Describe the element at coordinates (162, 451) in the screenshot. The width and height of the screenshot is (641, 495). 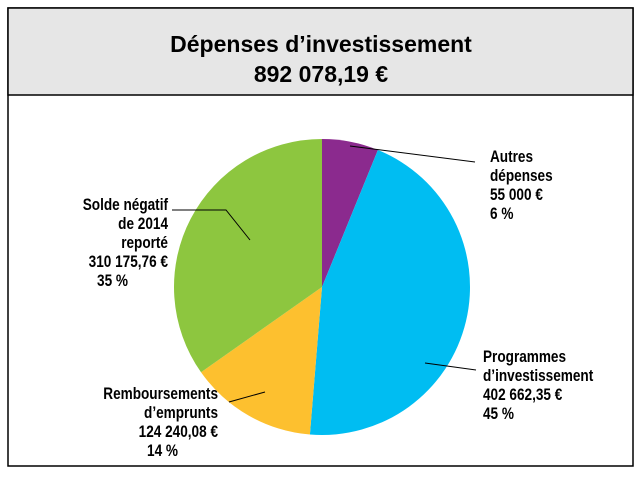
I see `percent-label: 14 %` at that location.